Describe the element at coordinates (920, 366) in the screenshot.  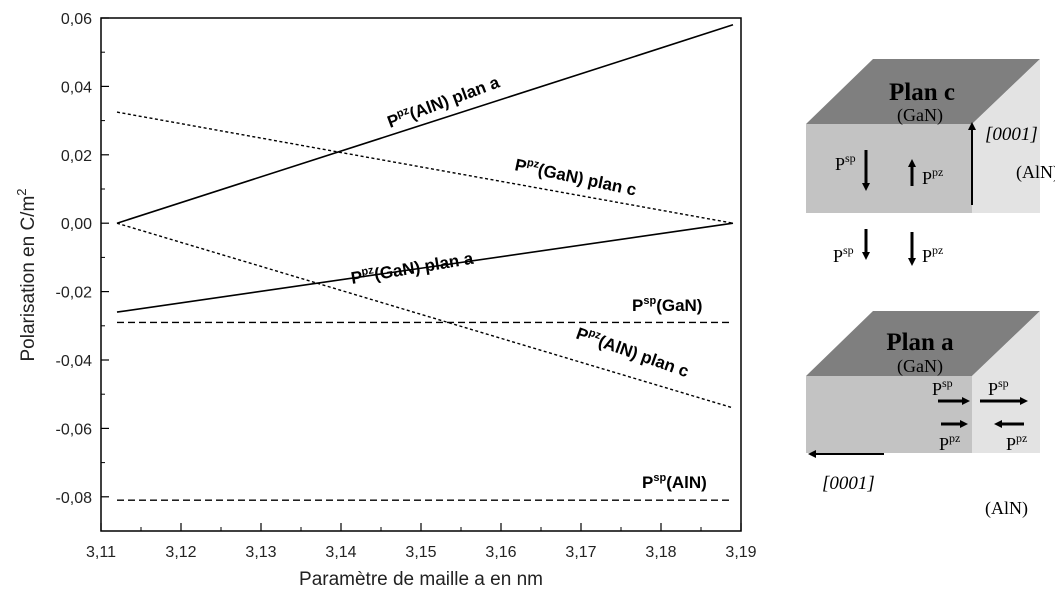
I see `plan-a-material-front: (GaN)` at that location.